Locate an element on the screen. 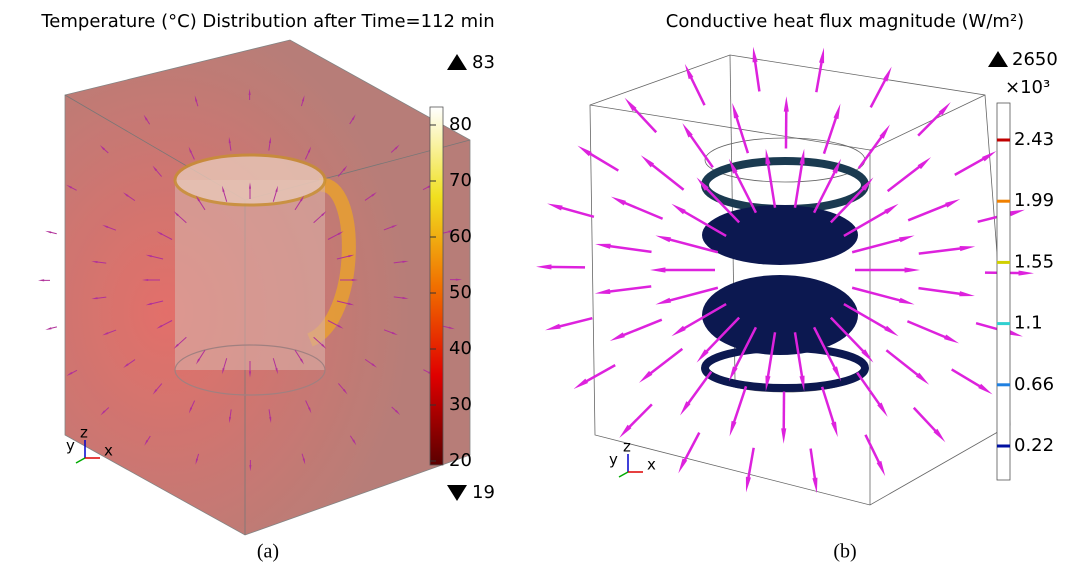 This screenshot has height=572, width=1074. min-label: 19 is located at coordinates (483, 492).